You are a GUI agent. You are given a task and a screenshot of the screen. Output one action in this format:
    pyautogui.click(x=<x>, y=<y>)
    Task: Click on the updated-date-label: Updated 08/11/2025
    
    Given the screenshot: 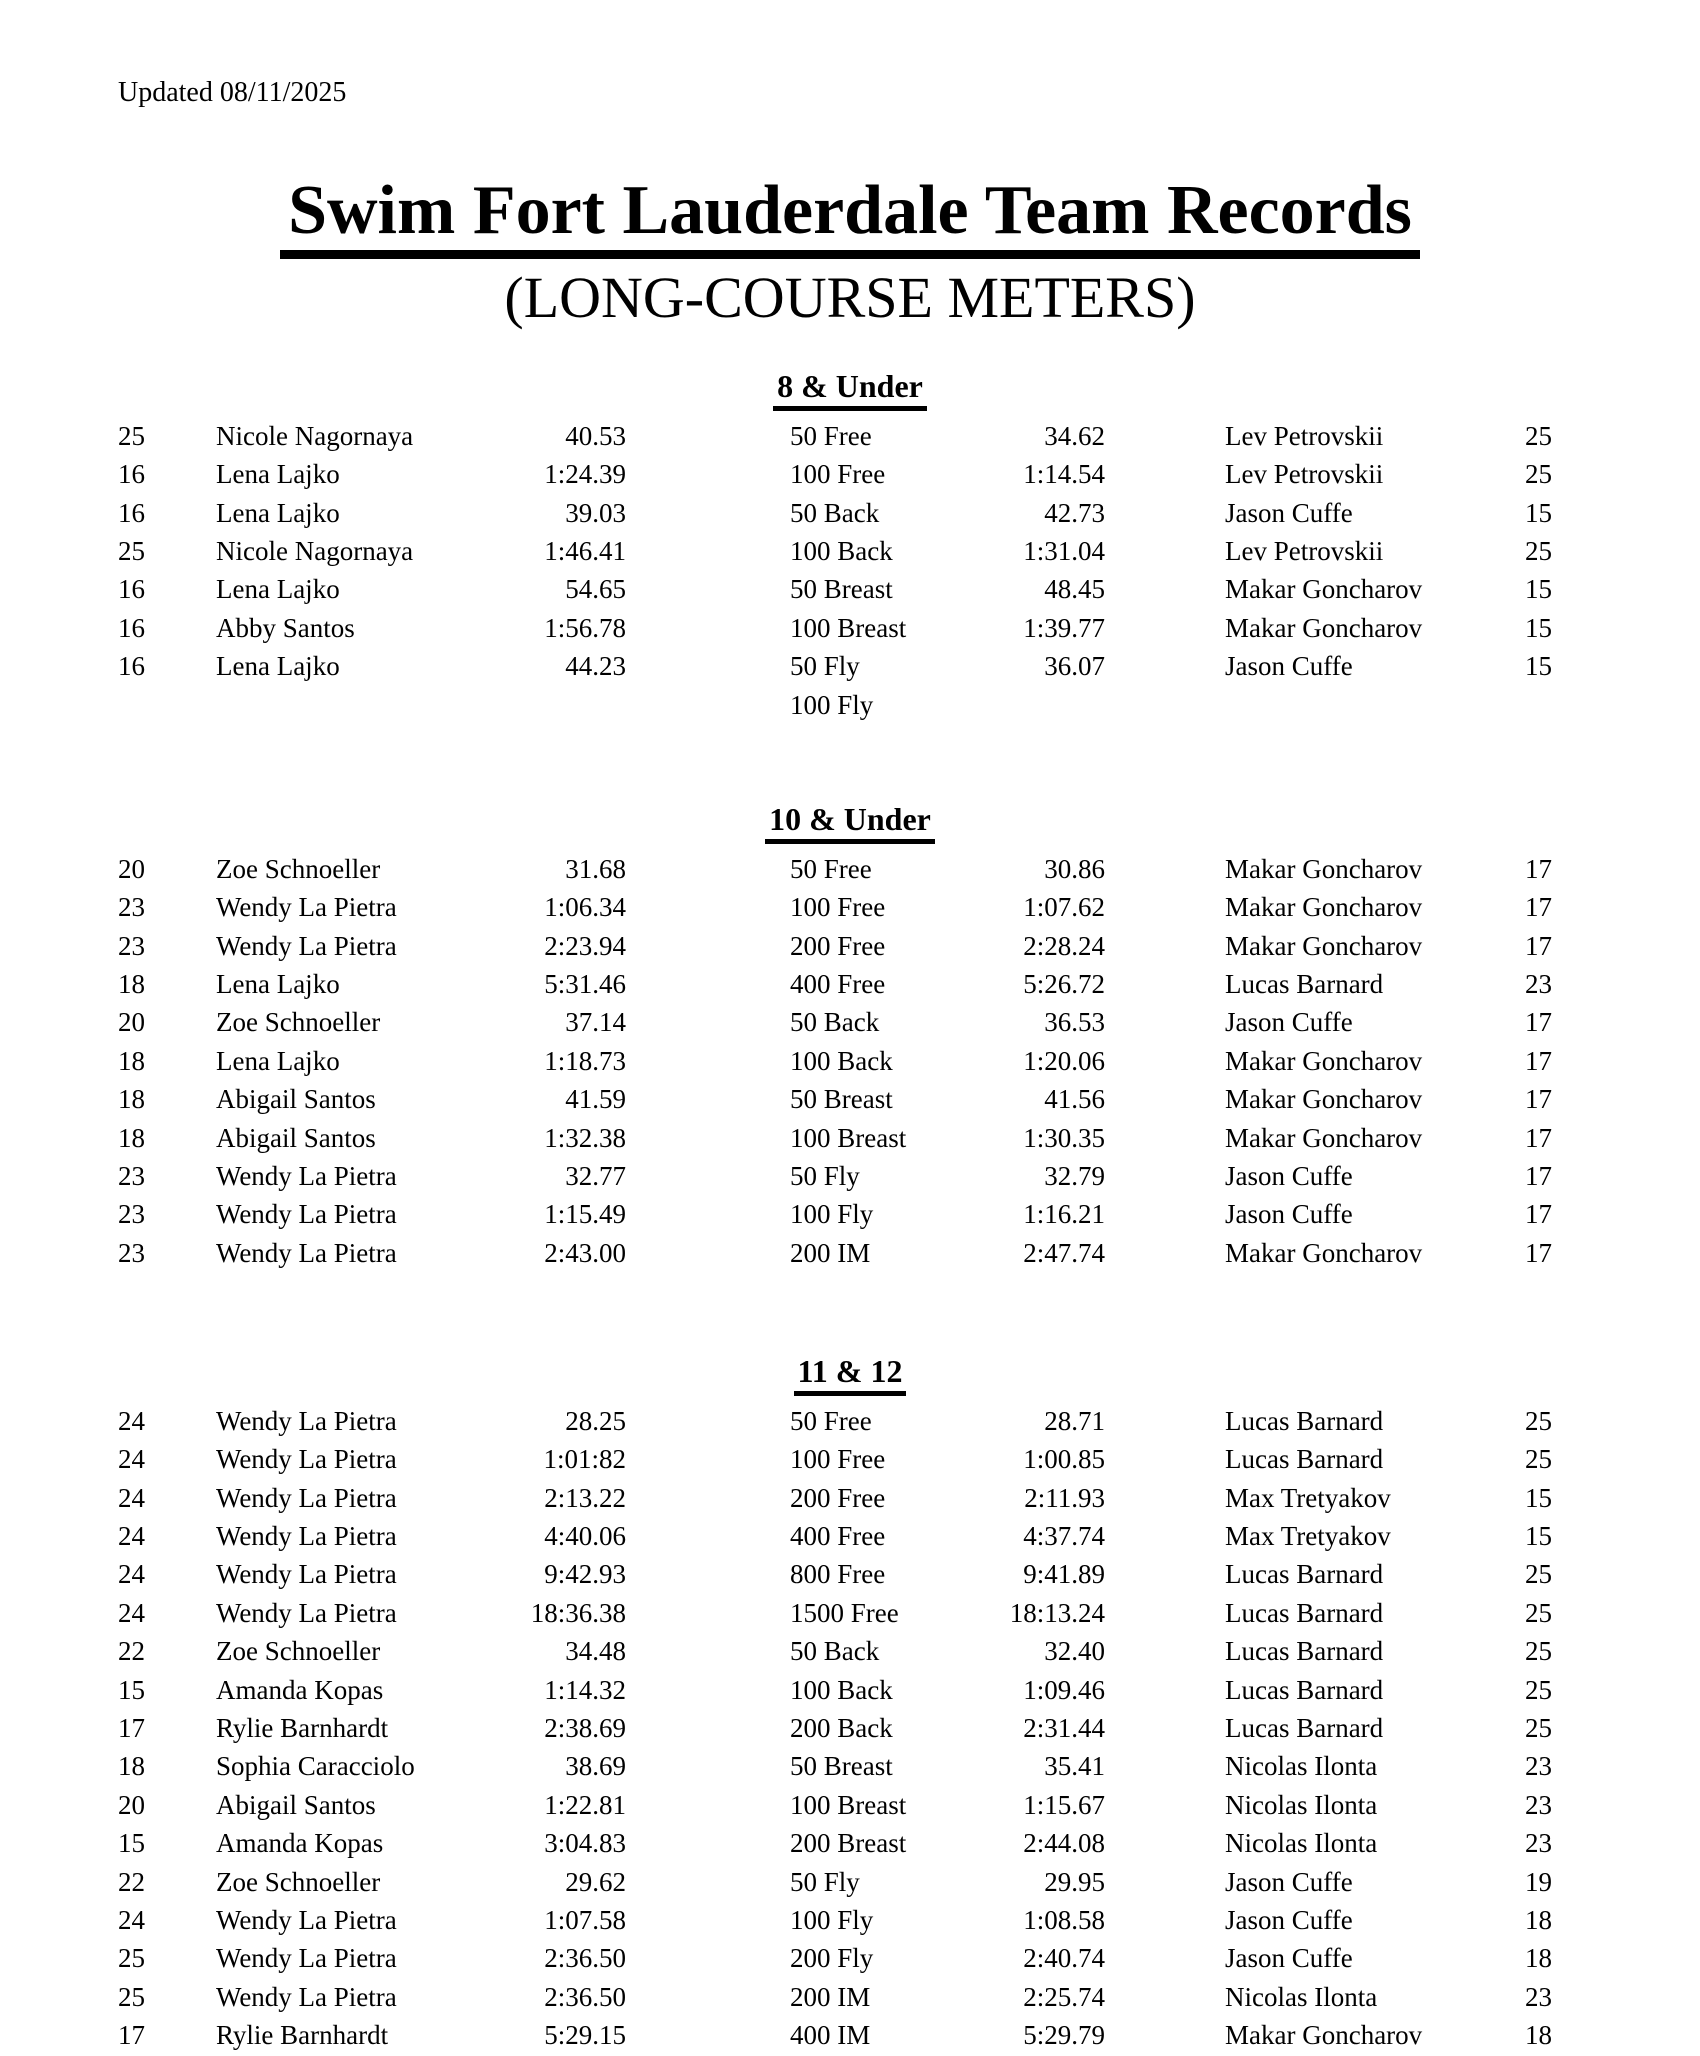 What is the action you would take?
    pyautogui.click(x=232, y=92)
    